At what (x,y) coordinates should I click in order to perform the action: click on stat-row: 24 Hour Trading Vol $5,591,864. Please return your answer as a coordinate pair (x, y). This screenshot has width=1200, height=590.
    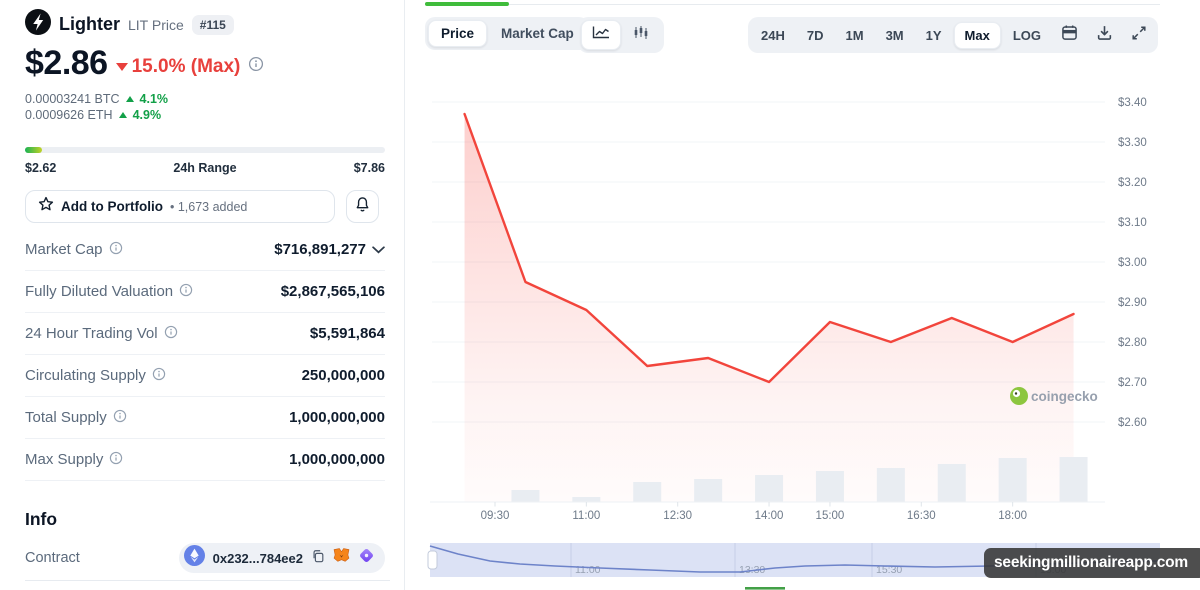
    Looking at the image, I should click on (205, 334).